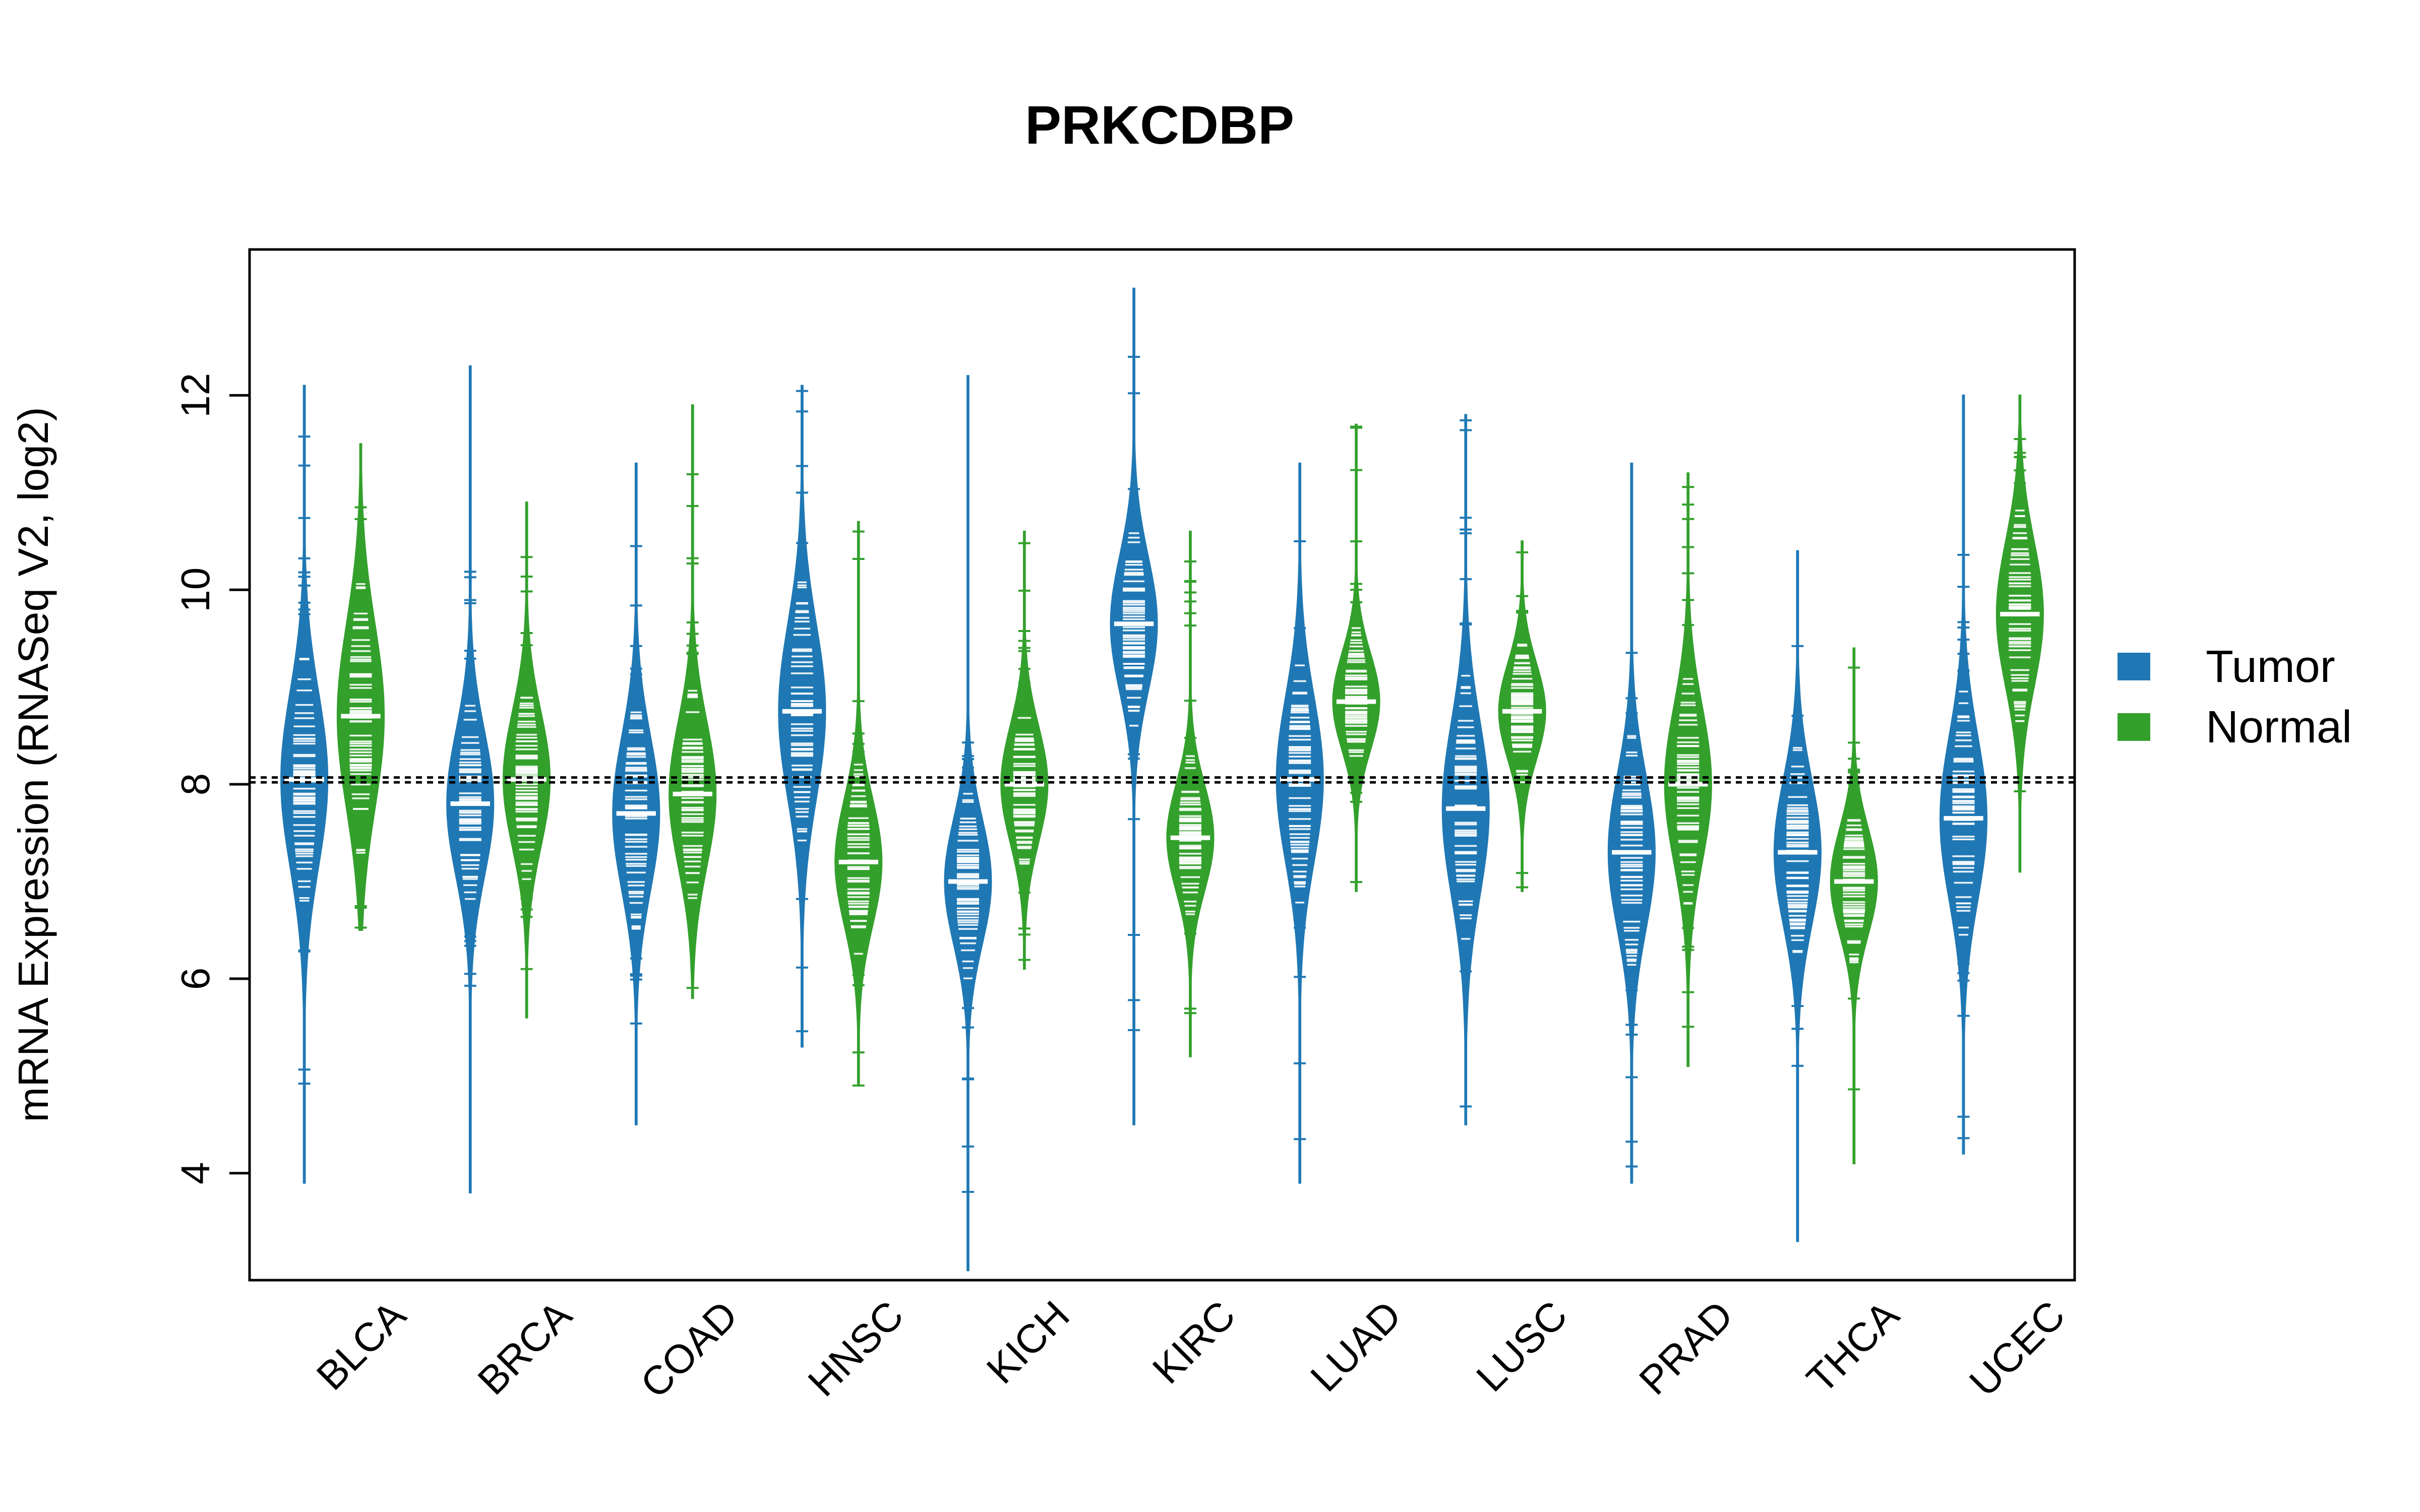  What do you see at coordinates (689, 1349) in the screenshot?
I see `x-tick-label-coad: COAD` at bounding box center [689, 1349].